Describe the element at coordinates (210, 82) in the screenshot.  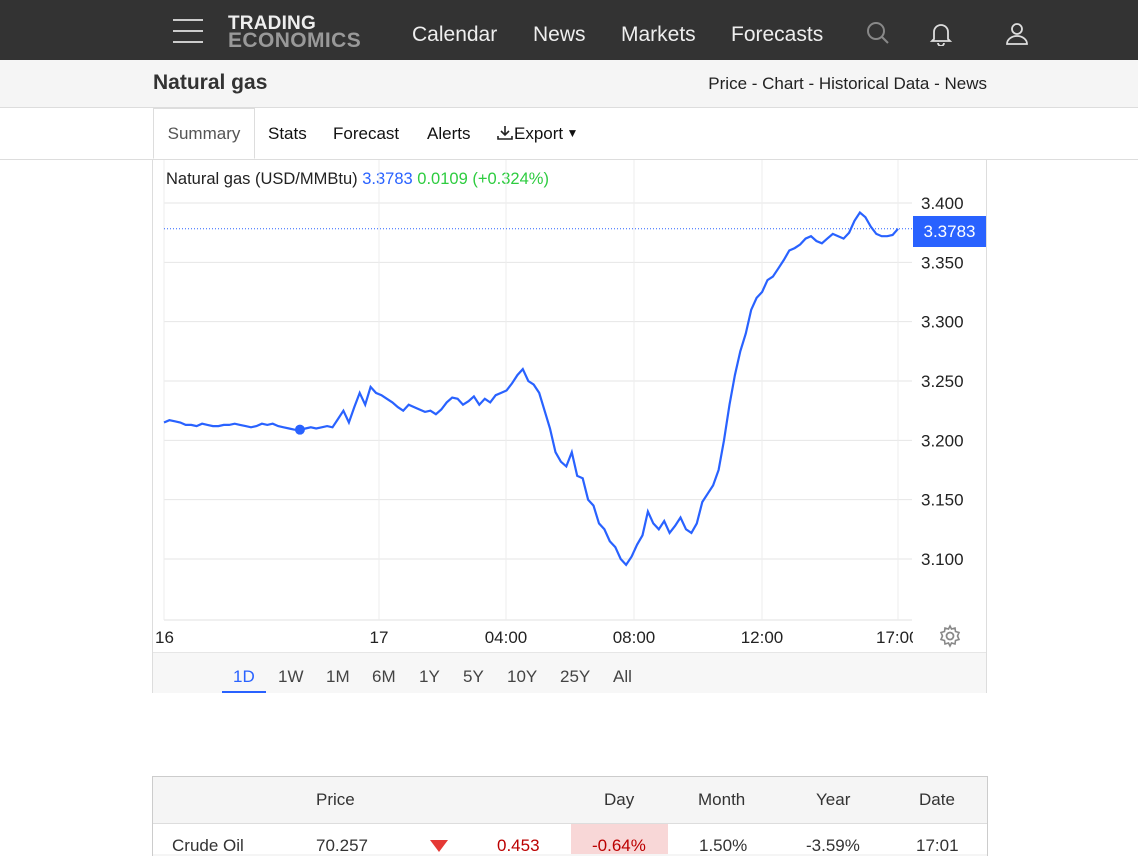
I see `page-title: Natural gas` at that location.